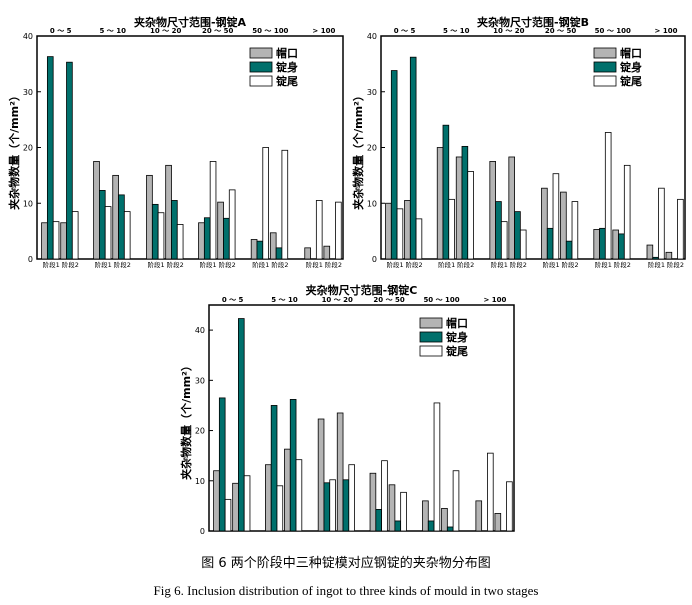 The height and width of the screenshot is (605, 692). Describe the element at coordinates (362, 290) in the screenshot. I see `chart-title: 夹杂物尺寸范围-钢锭C` at that location.